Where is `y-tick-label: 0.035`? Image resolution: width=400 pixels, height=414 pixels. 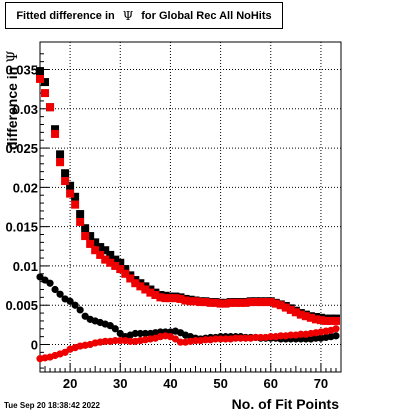 y-tick-label: 0.035 is located at coordinates (21, 70).